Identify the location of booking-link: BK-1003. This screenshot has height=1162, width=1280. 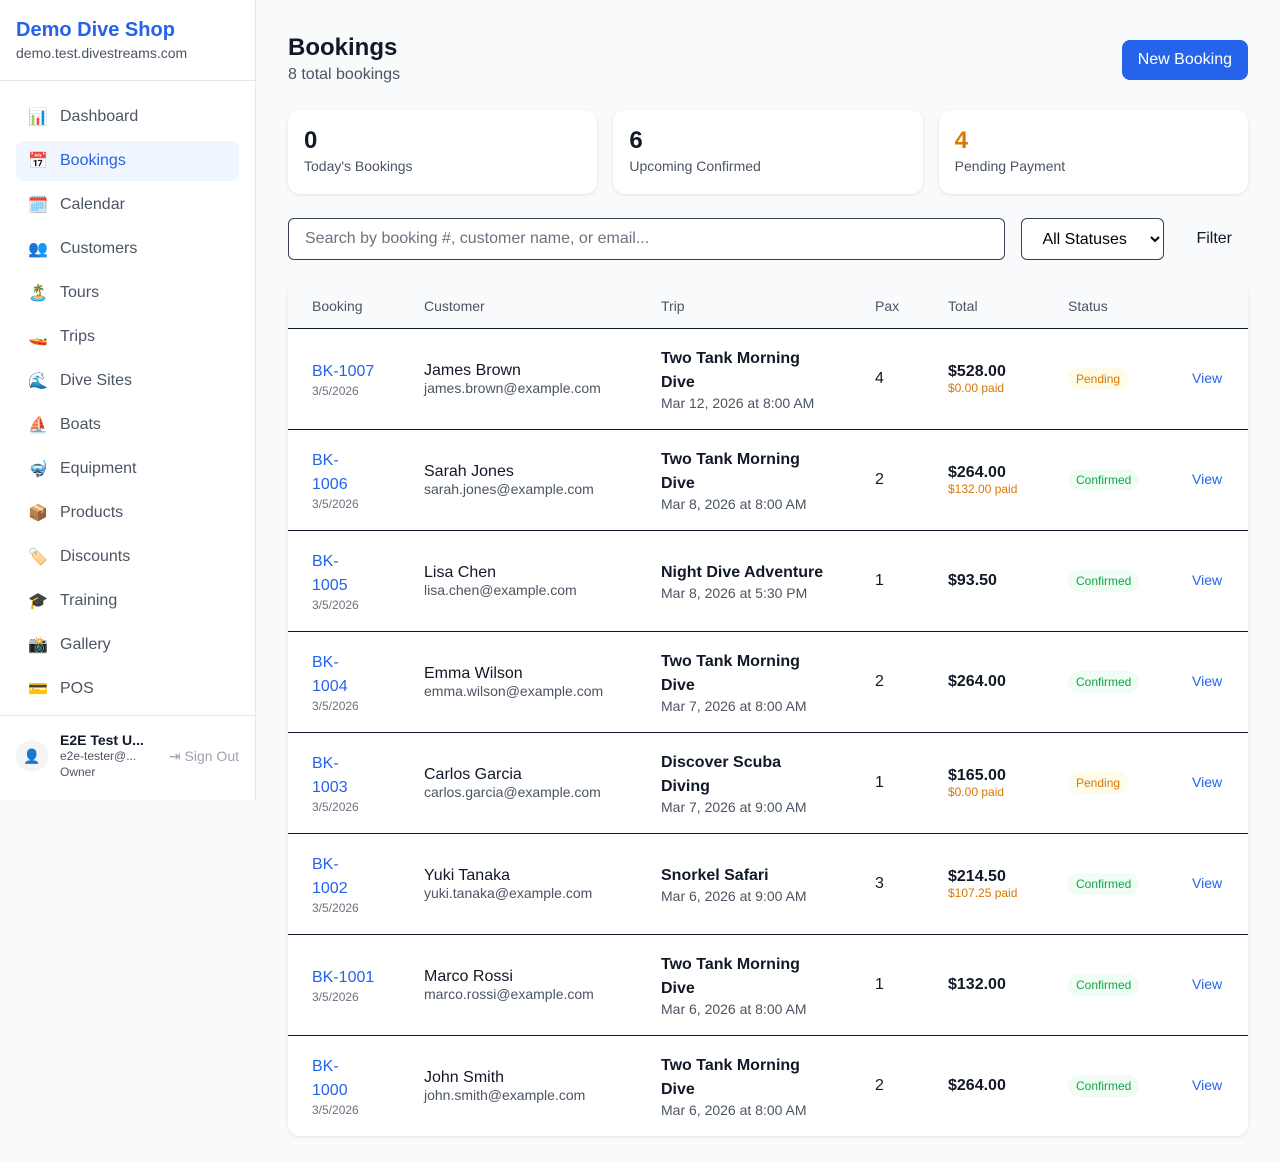
(330, 775).